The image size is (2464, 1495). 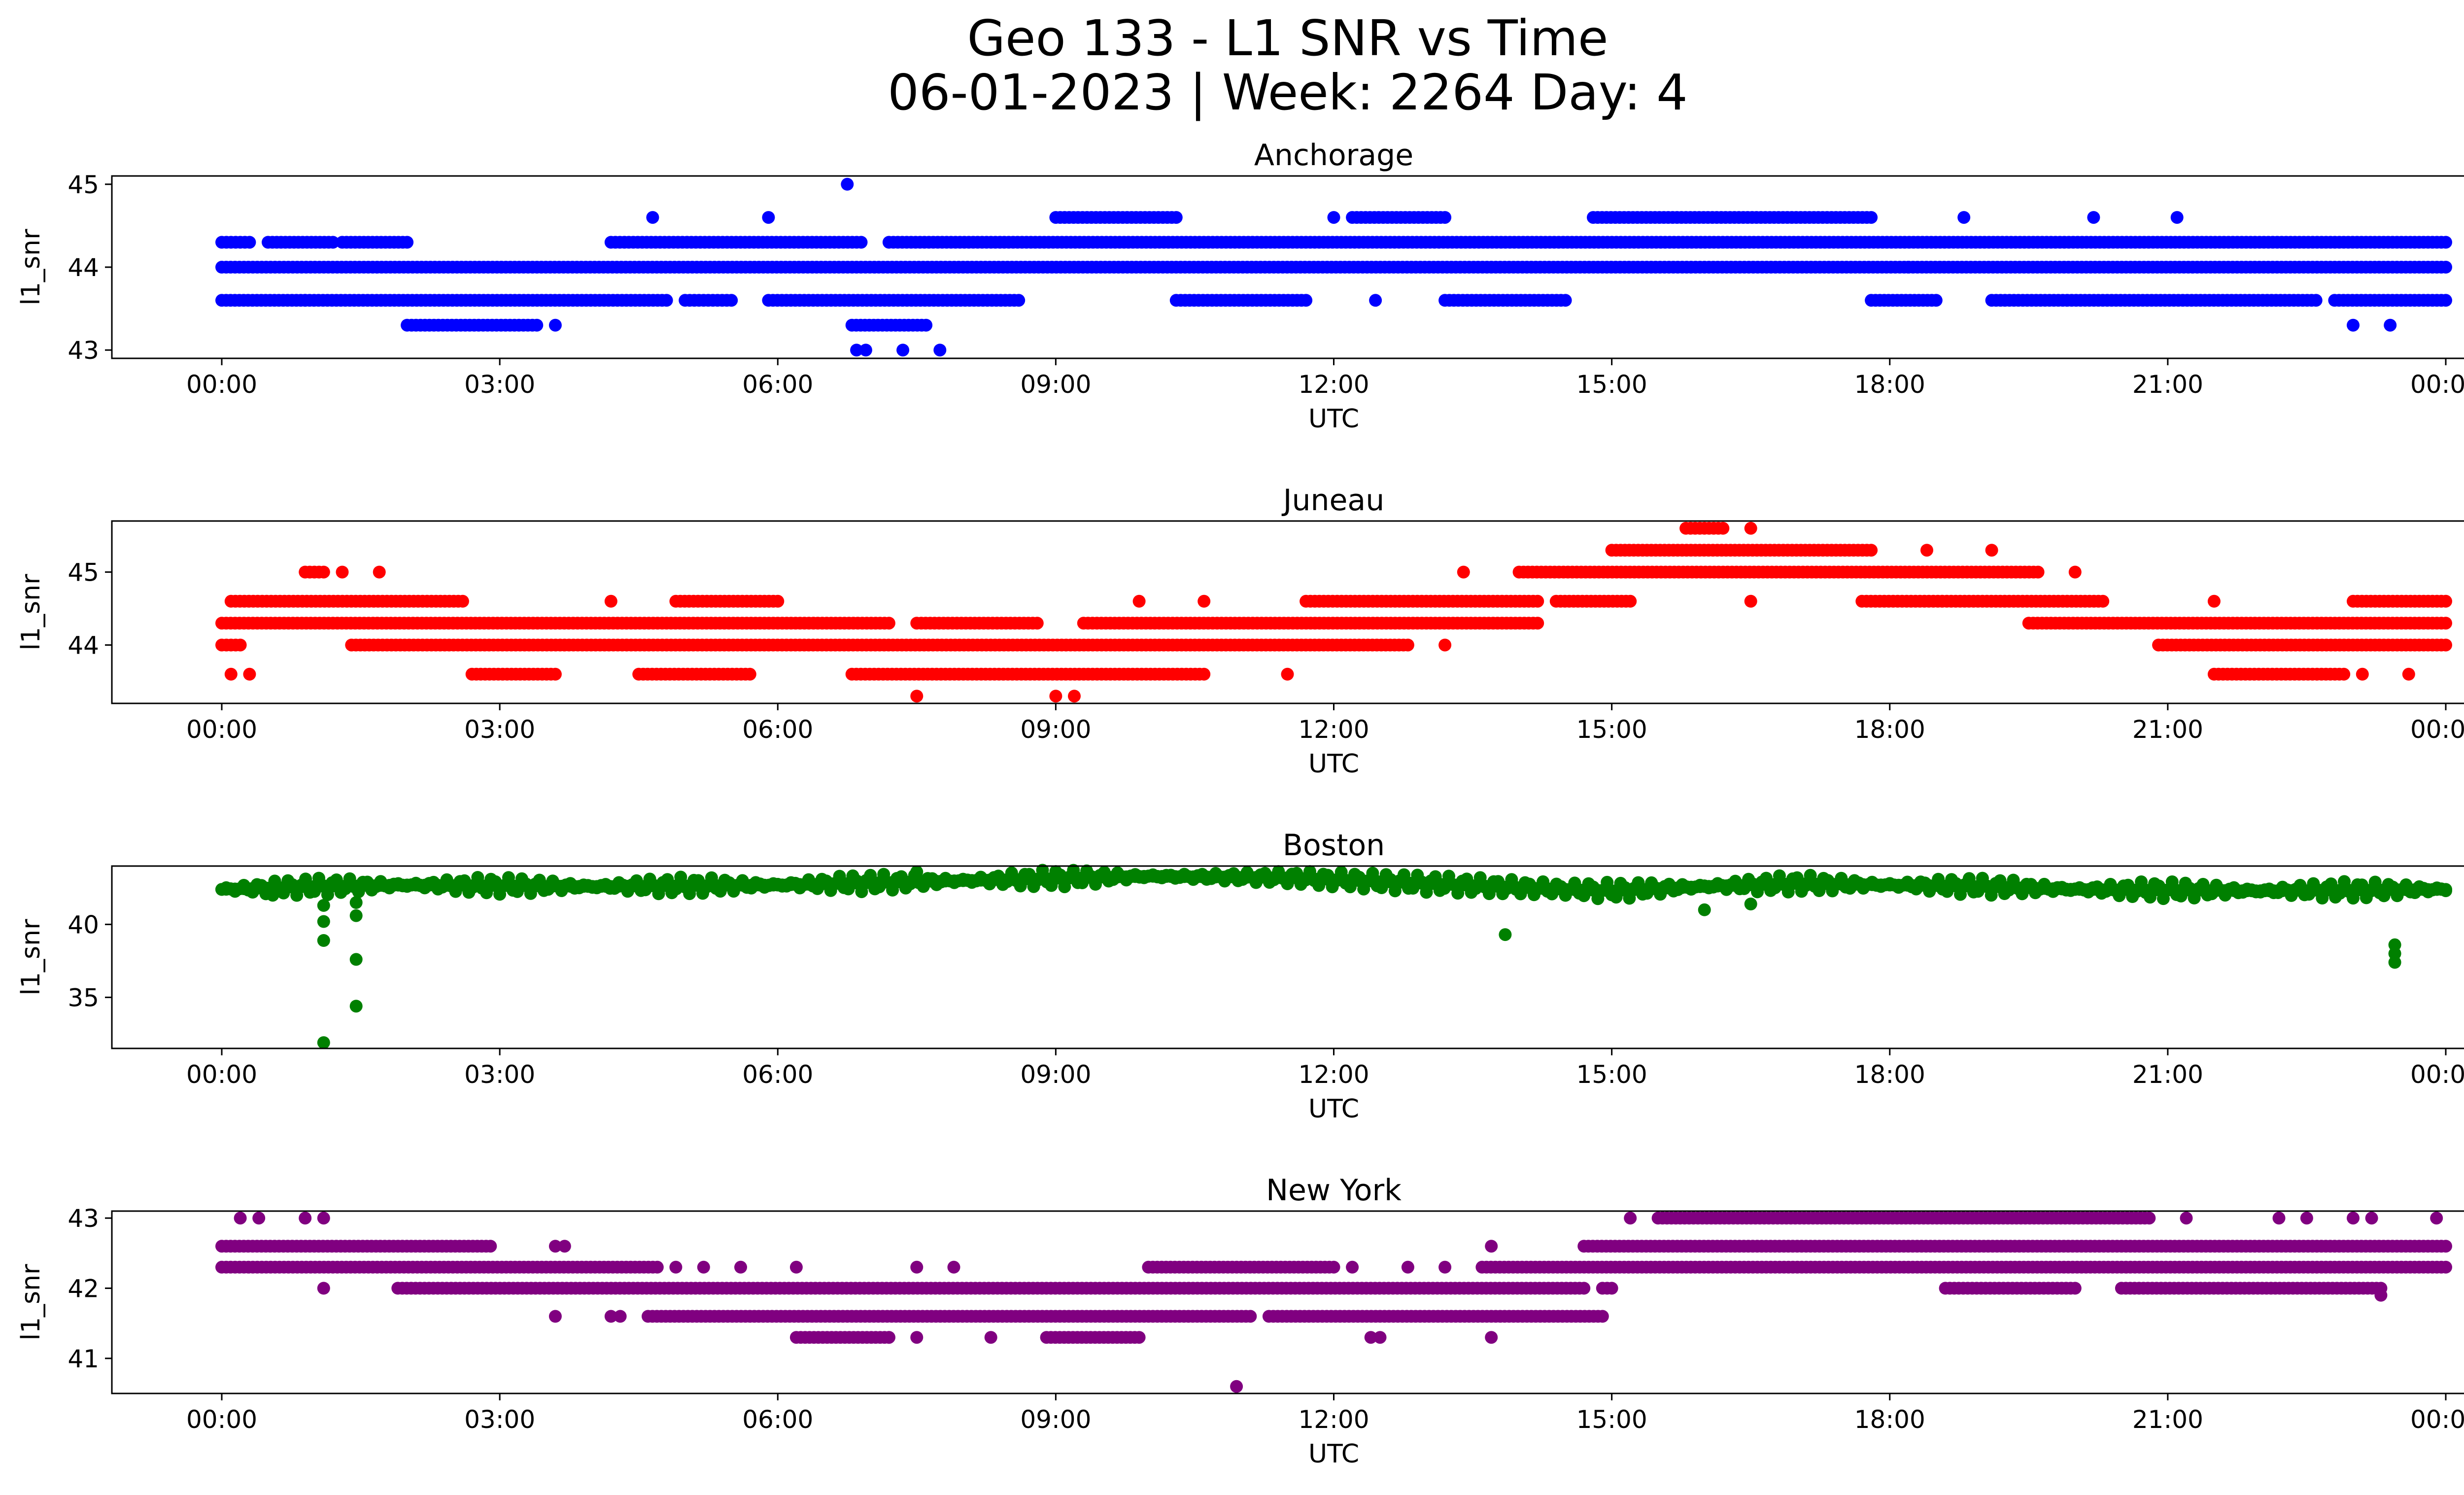 I want to click on x-tick-label: 09:00, so click(x=1055, y=729).